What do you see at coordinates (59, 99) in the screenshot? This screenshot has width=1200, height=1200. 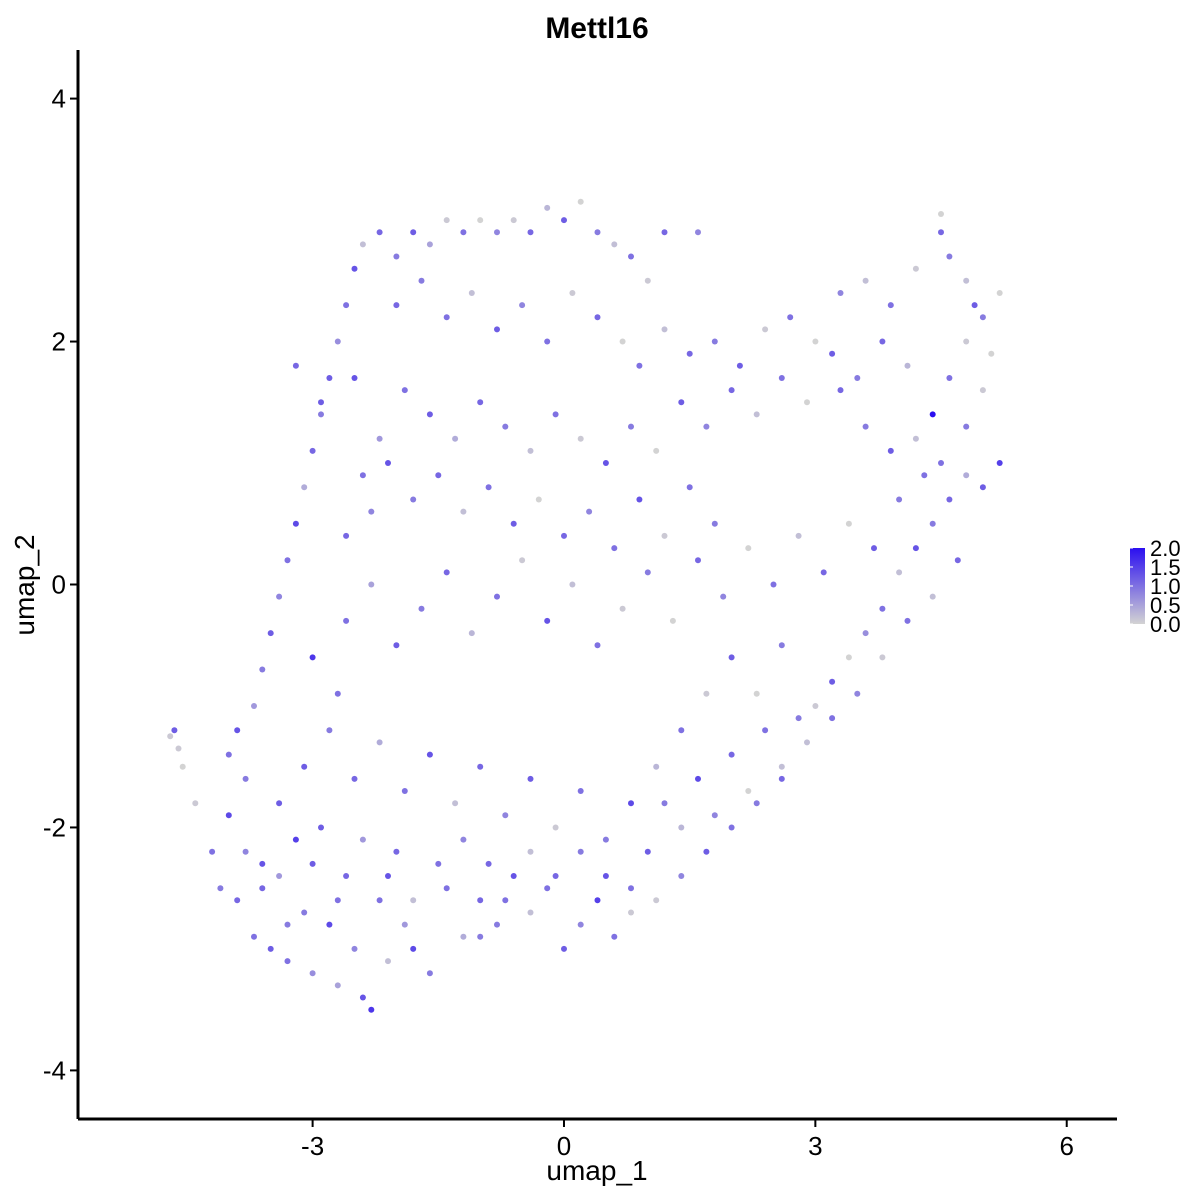 I see `y-tick-label: 4` at bounding box center [59, 99].